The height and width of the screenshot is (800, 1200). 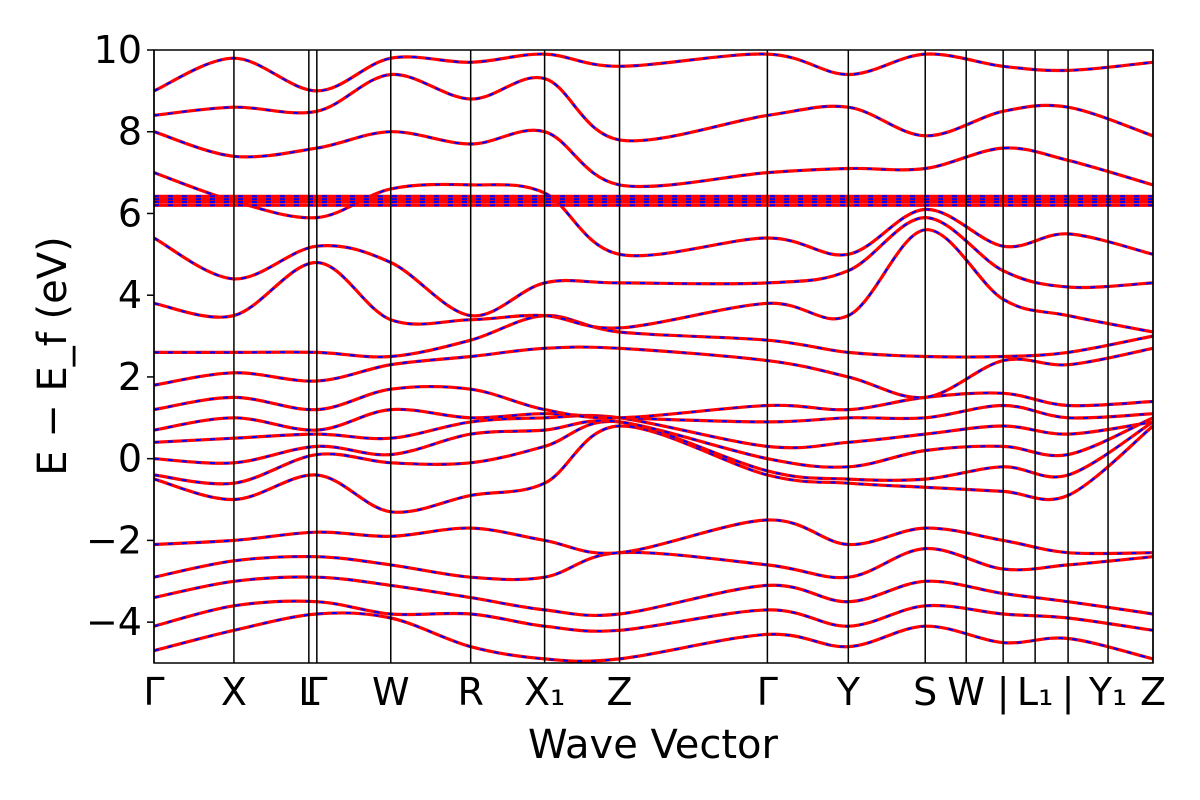 What do you see at coordinates (767, 692) in the screenshot?
I see `x-tick-label-8: Γ` at bounding box center [767, 692].